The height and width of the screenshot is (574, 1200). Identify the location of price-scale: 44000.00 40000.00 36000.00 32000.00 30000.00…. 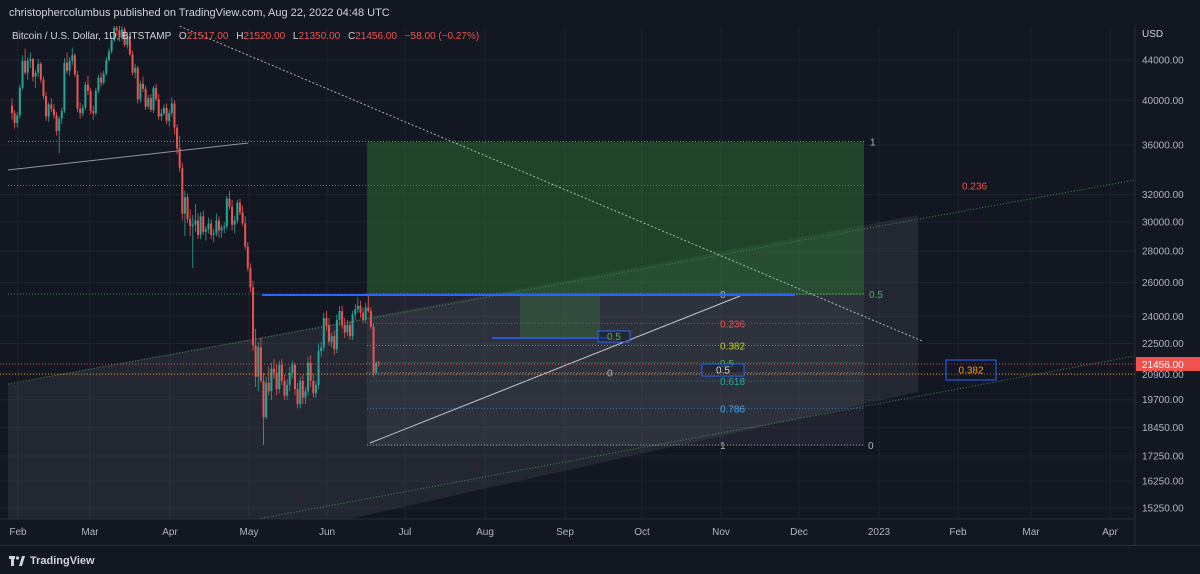
(1163, 285).